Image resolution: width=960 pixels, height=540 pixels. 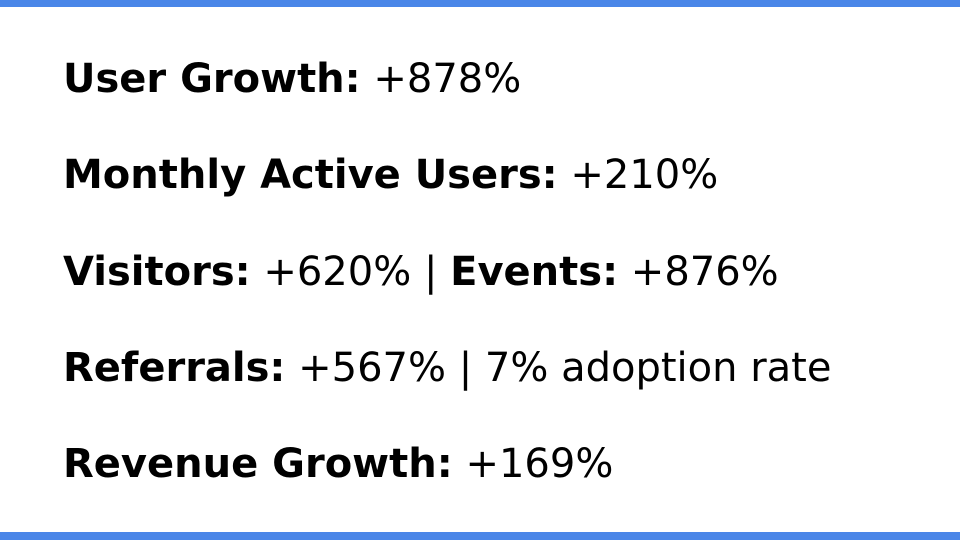 I want to click on metric-line: Visitors: +620% | Events: +876%, so click(x=421, y=272).